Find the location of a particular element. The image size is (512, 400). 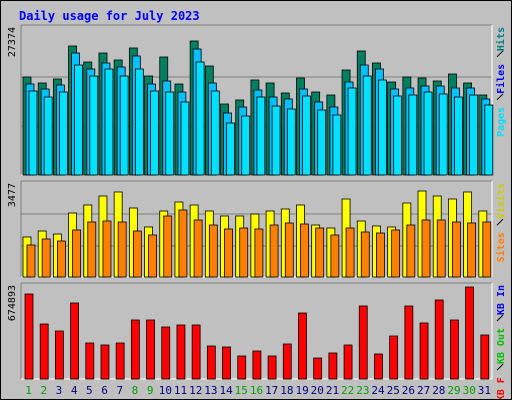

x-tick-label-10: 10 is located at coordinates (165, 390).